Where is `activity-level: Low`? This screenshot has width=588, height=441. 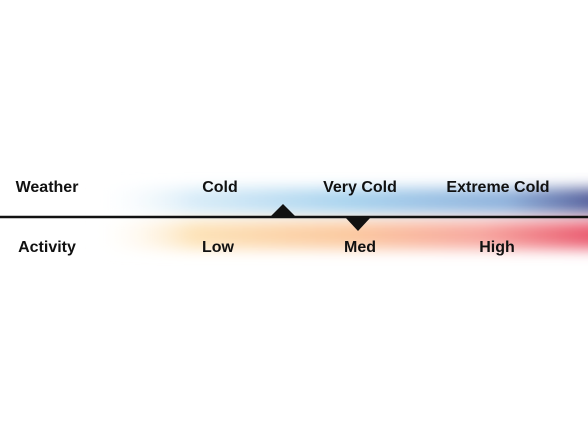
activity-level: Low is located at coordinates (218, 247).